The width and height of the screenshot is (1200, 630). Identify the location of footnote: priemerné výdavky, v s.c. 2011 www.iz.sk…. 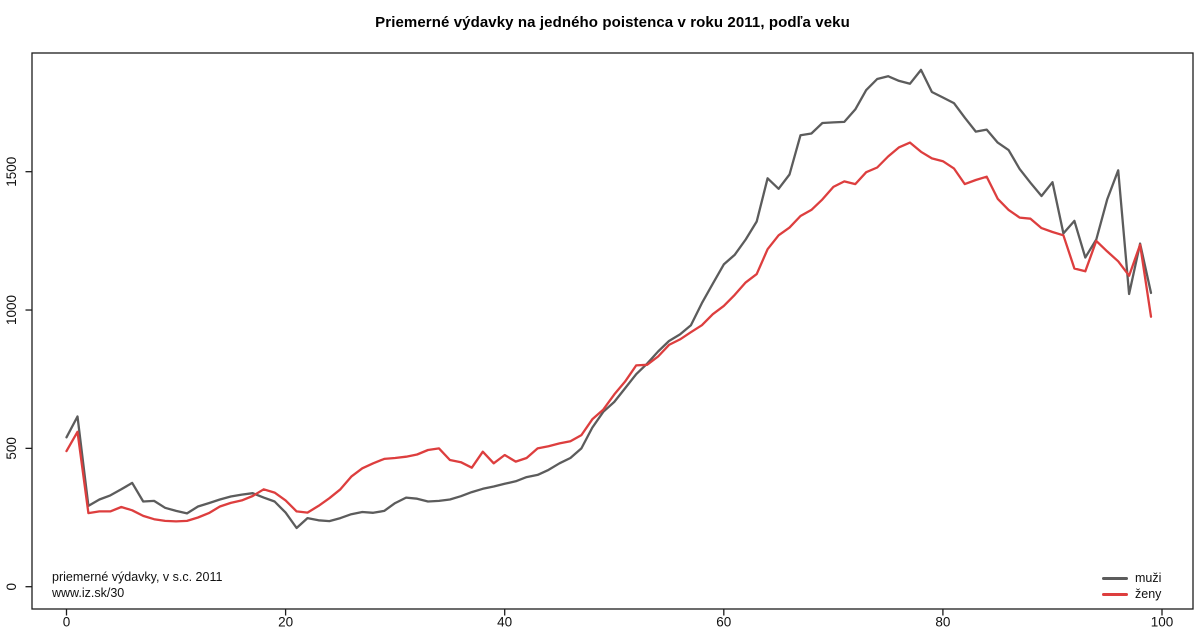
(137, 585).